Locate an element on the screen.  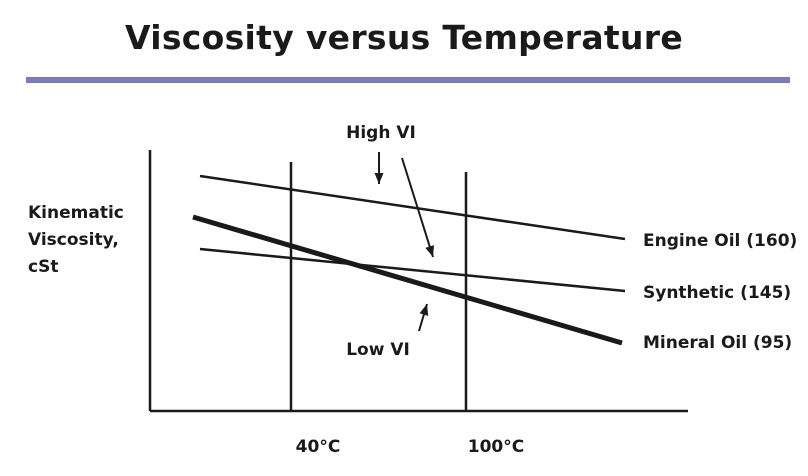
annotation-high-vi: High VI is located at coordinates (381, 133).